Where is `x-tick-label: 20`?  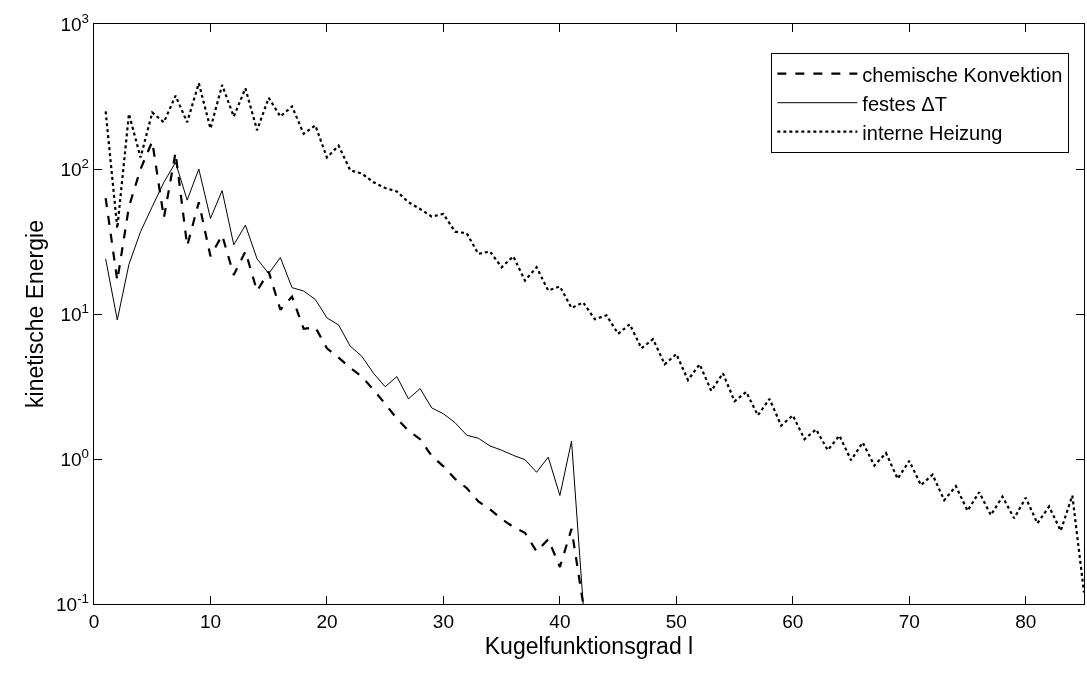 x-tick-label: 20 is located at coordinates (327, 621).